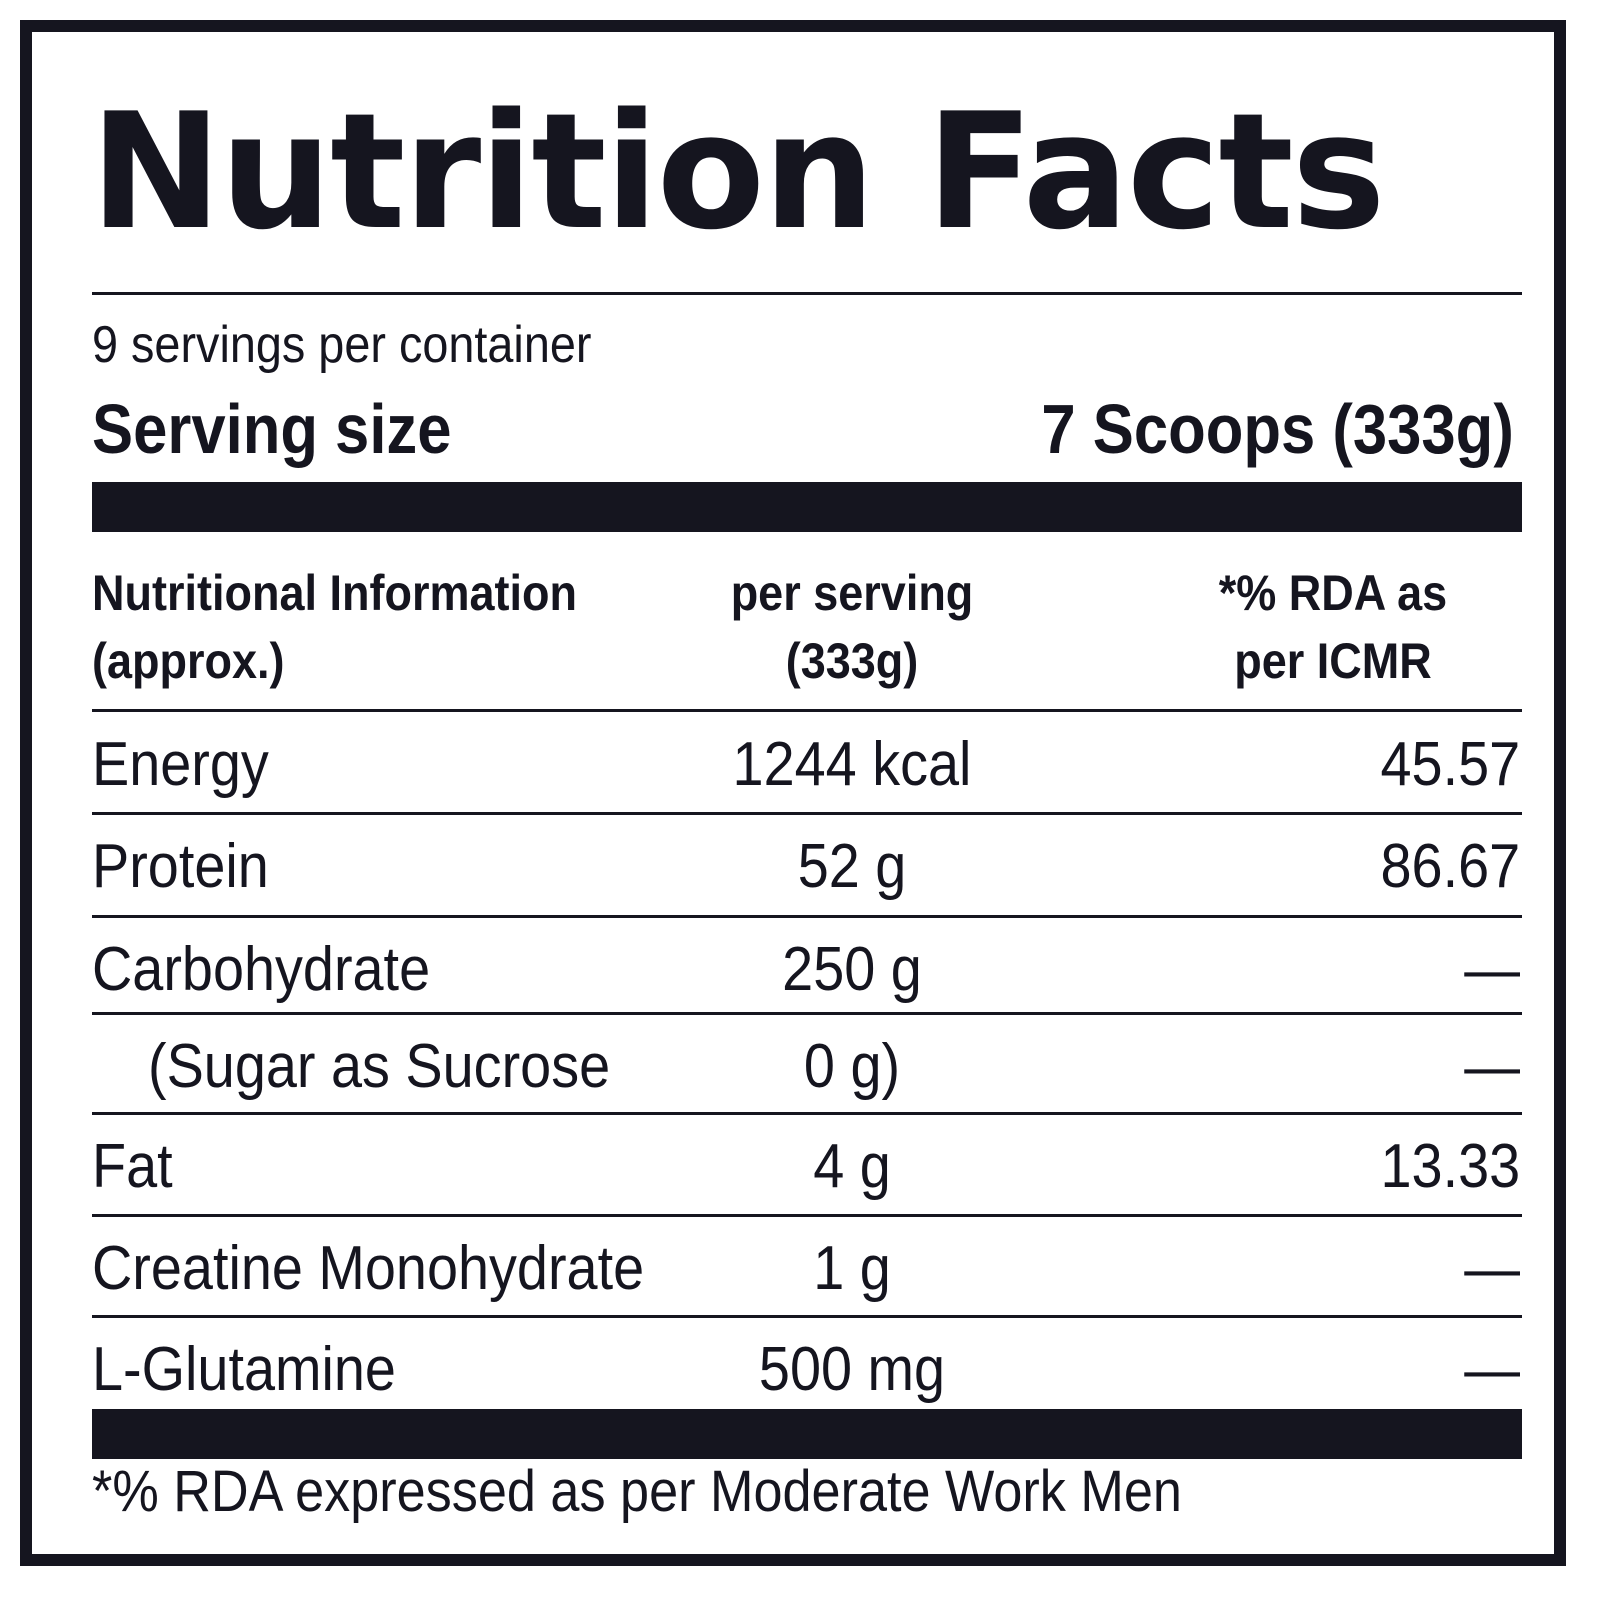 This screenshot has width=1600, height=1600. Describe the element at coordinates (342, 345) in the screenshot. I see `servings-per-container: 9 servings per container` at that location.